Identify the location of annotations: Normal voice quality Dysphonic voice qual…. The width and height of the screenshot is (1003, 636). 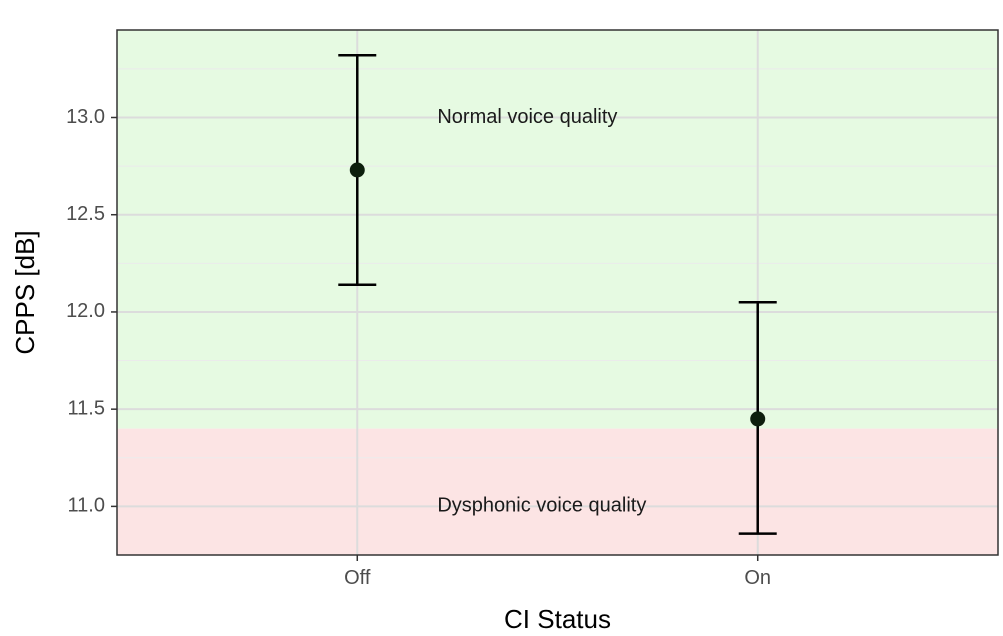
(541, 311).